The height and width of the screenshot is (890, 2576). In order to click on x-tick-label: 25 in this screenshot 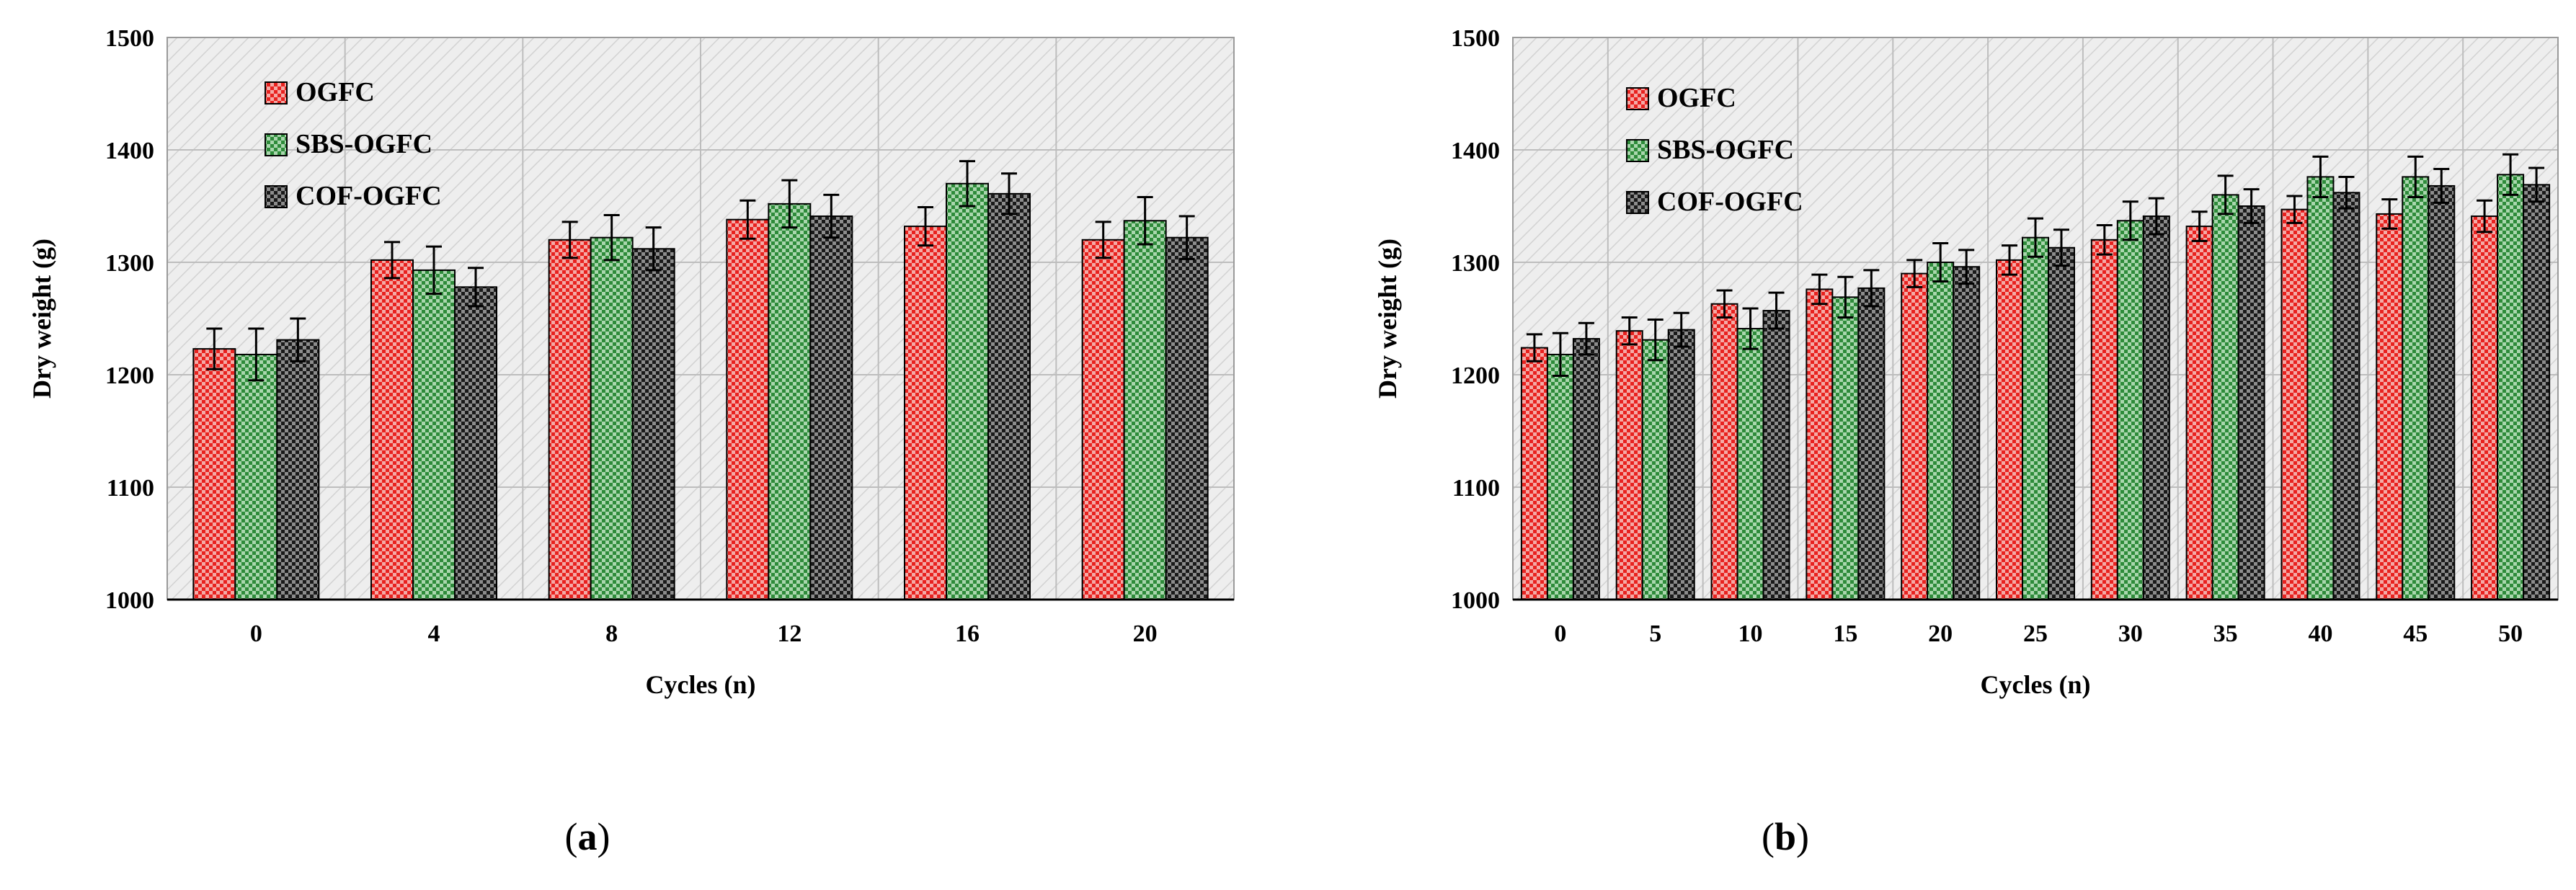, I will do `click(2035, 633)`.